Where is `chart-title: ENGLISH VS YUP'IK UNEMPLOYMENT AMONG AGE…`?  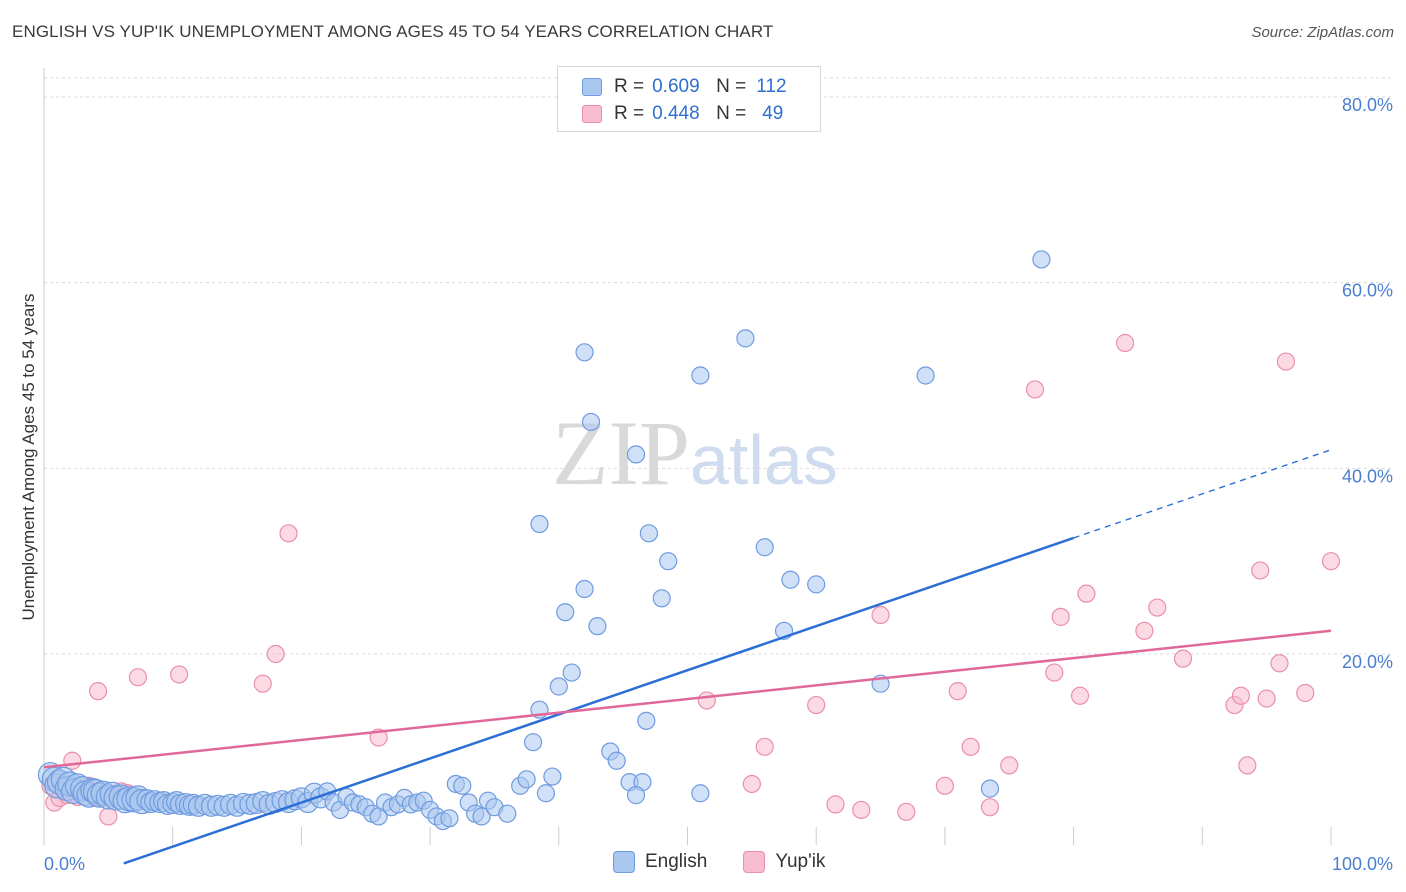 chart-title: ENGLISH VS YUP'IK UNEMPLOYMENT AMONG AGE… is located at coordinates (393, 31).